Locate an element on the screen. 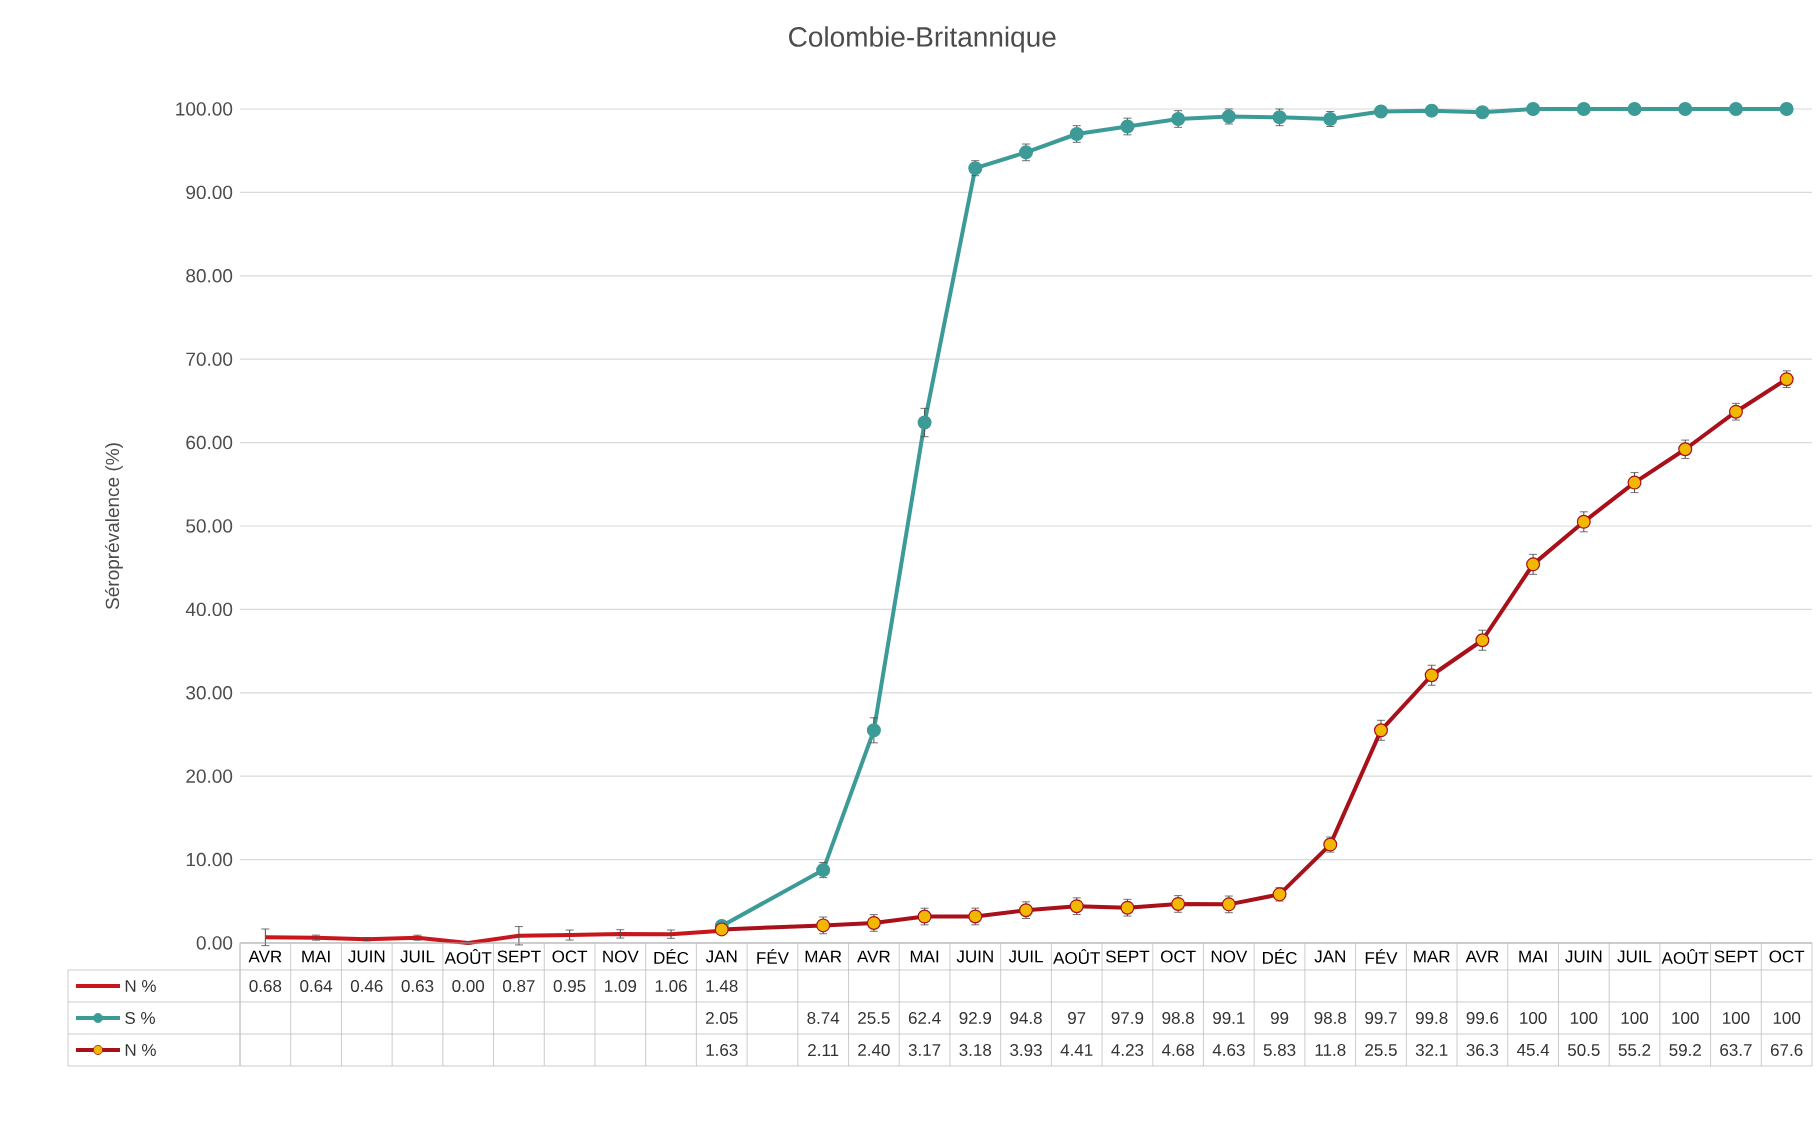  y-tick-label: 0.00 is located at coordinates (214, 943).